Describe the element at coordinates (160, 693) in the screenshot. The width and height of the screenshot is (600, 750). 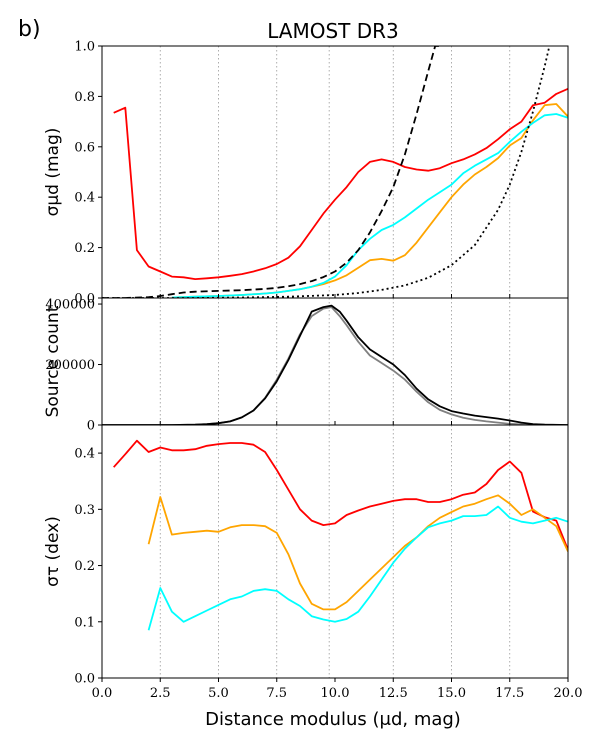
I see `x-tick-label-1: 2.5` at that location.